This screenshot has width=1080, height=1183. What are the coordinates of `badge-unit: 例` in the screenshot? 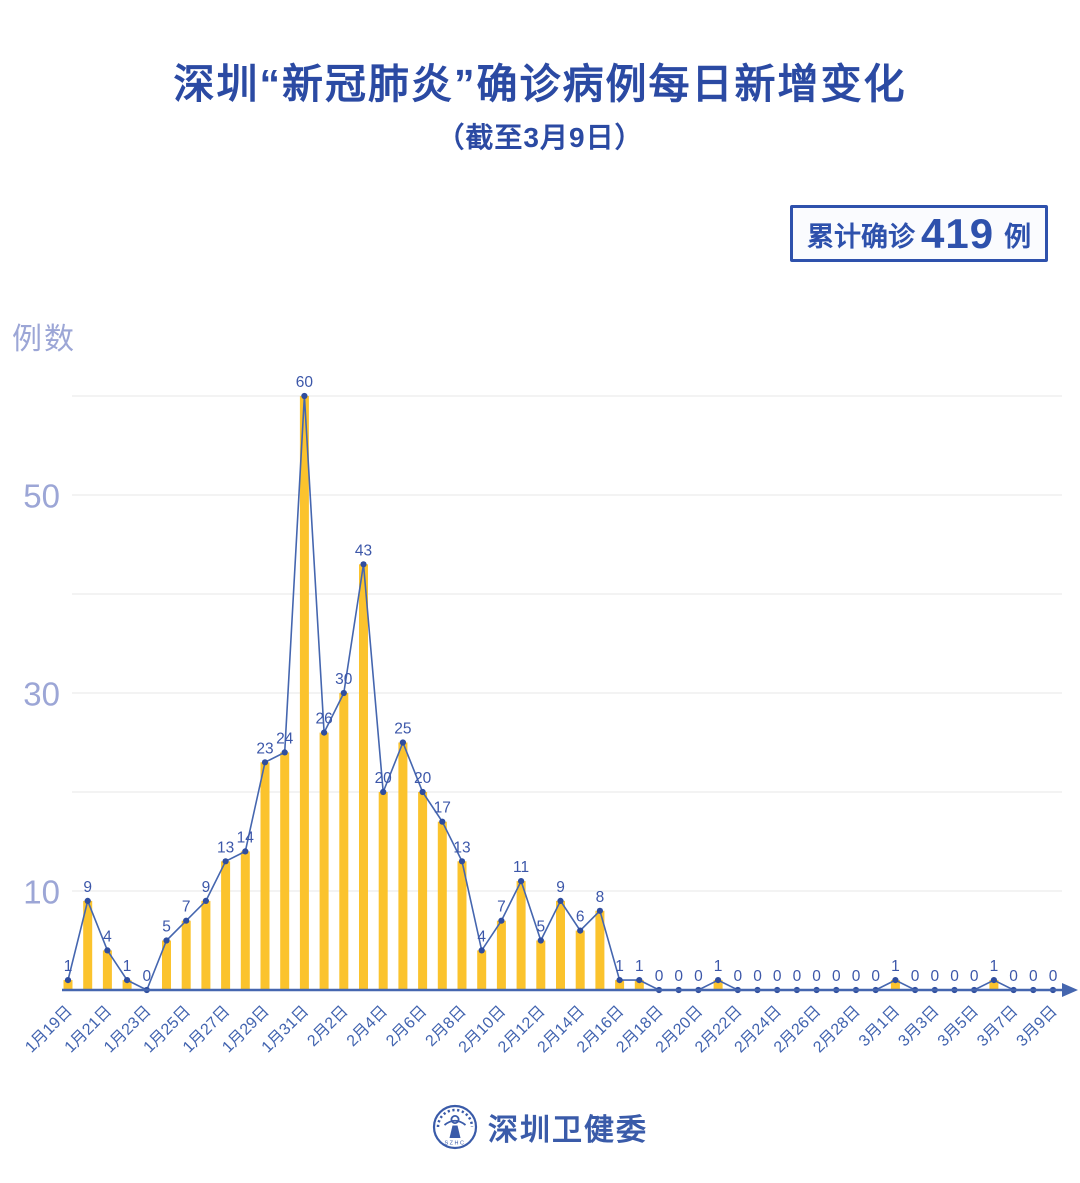 It's located at (1018, 237).